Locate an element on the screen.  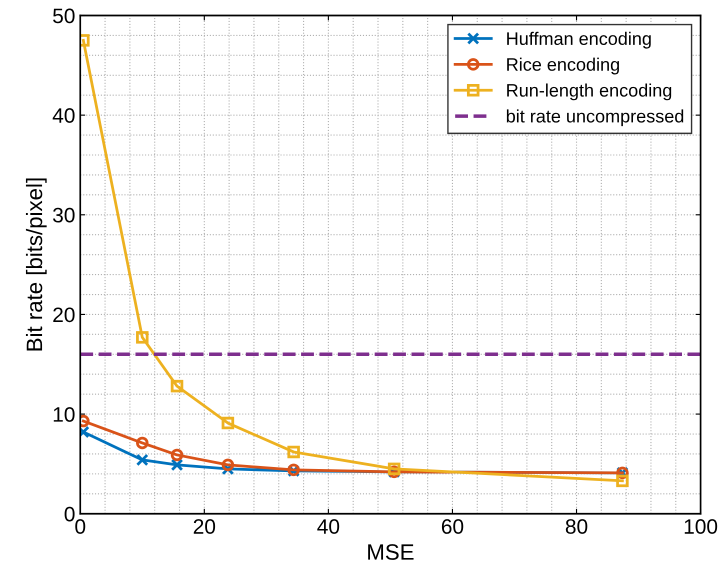
x-axis-title: MSE is located at coordinates (391, 552).